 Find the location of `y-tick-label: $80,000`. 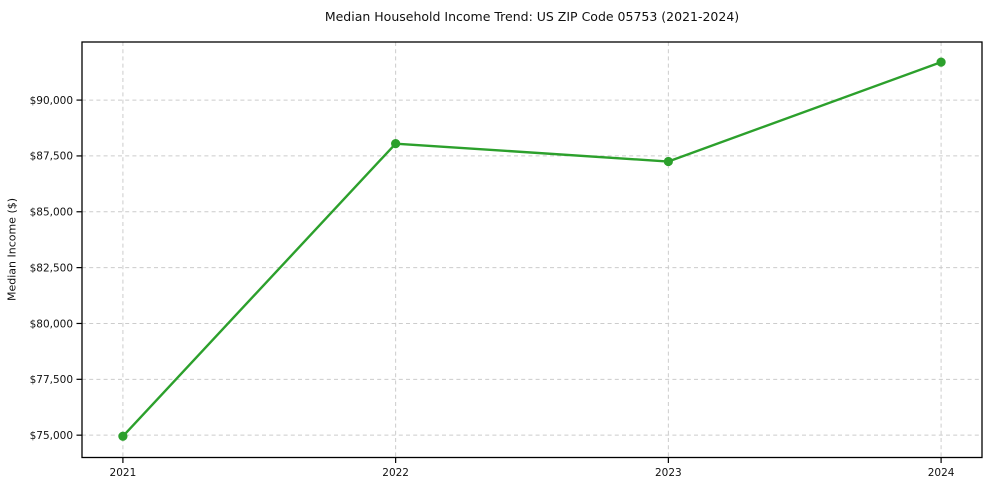

y-tick-label: $80,000 is located at coordinates (51, 324).